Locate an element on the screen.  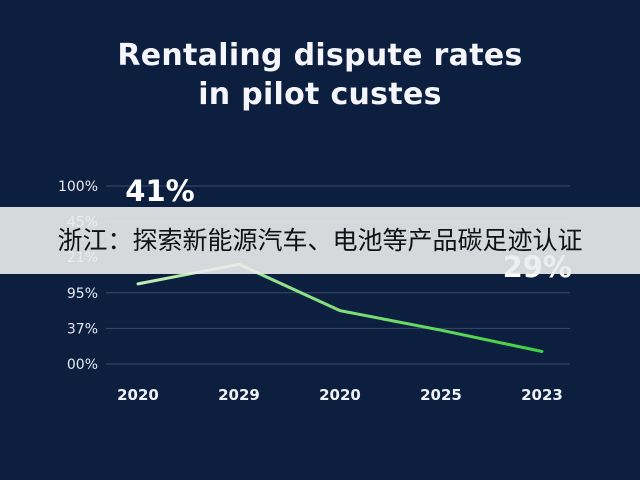
chart-title-line-1: Rentaling dispute rates is located at coordinates (320, 55).